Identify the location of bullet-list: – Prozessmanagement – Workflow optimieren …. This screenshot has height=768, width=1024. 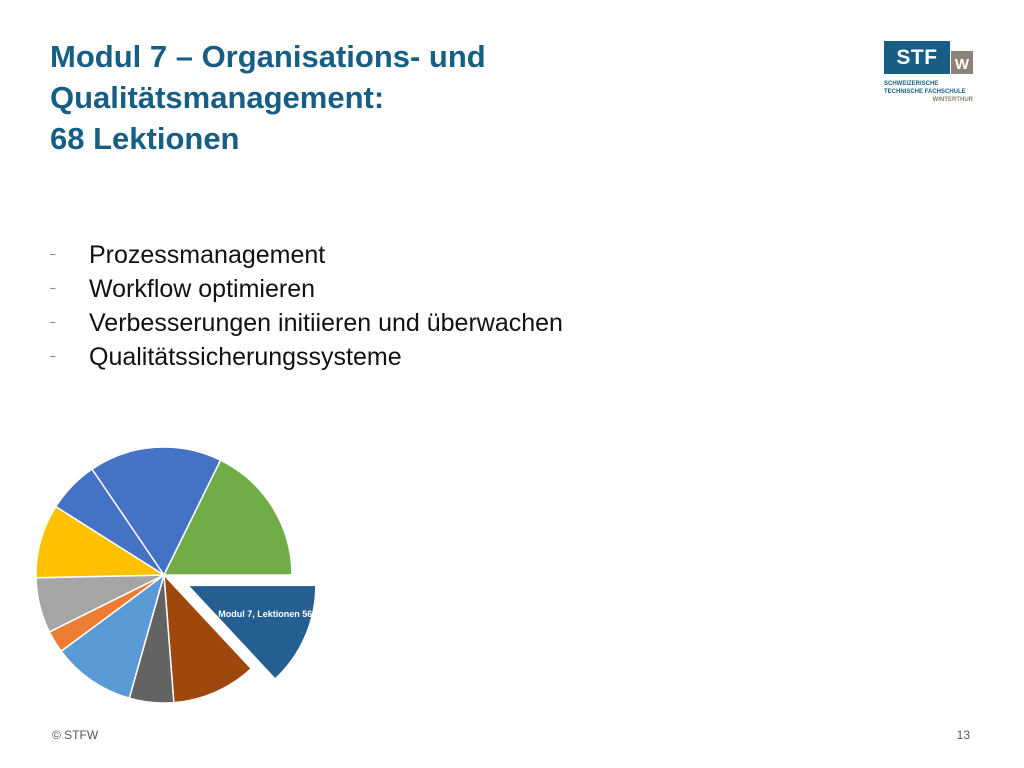
(306, 306).